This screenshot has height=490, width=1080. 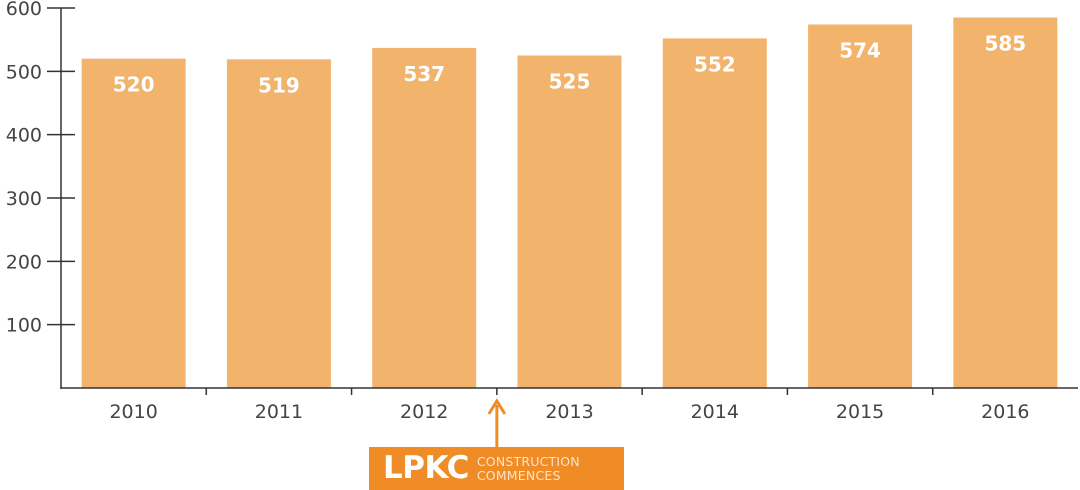 I want to click on annotation-title: LPKC, so click(x=426, y=468).